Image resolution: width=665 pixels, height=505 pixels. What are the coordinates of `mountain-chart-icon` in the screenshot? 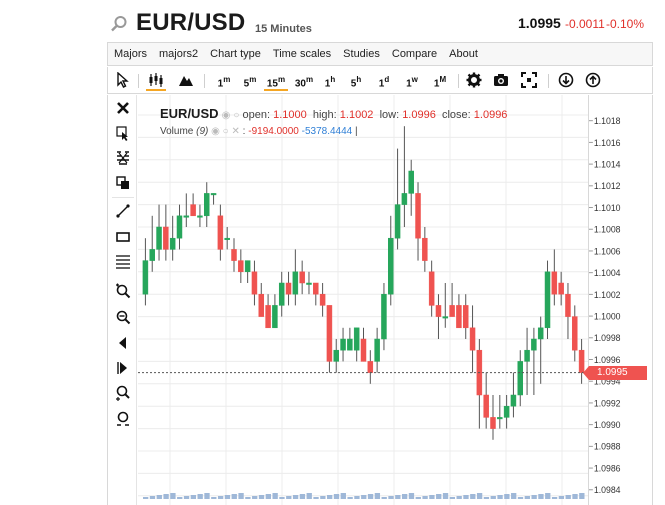 It's located at (186, 80).